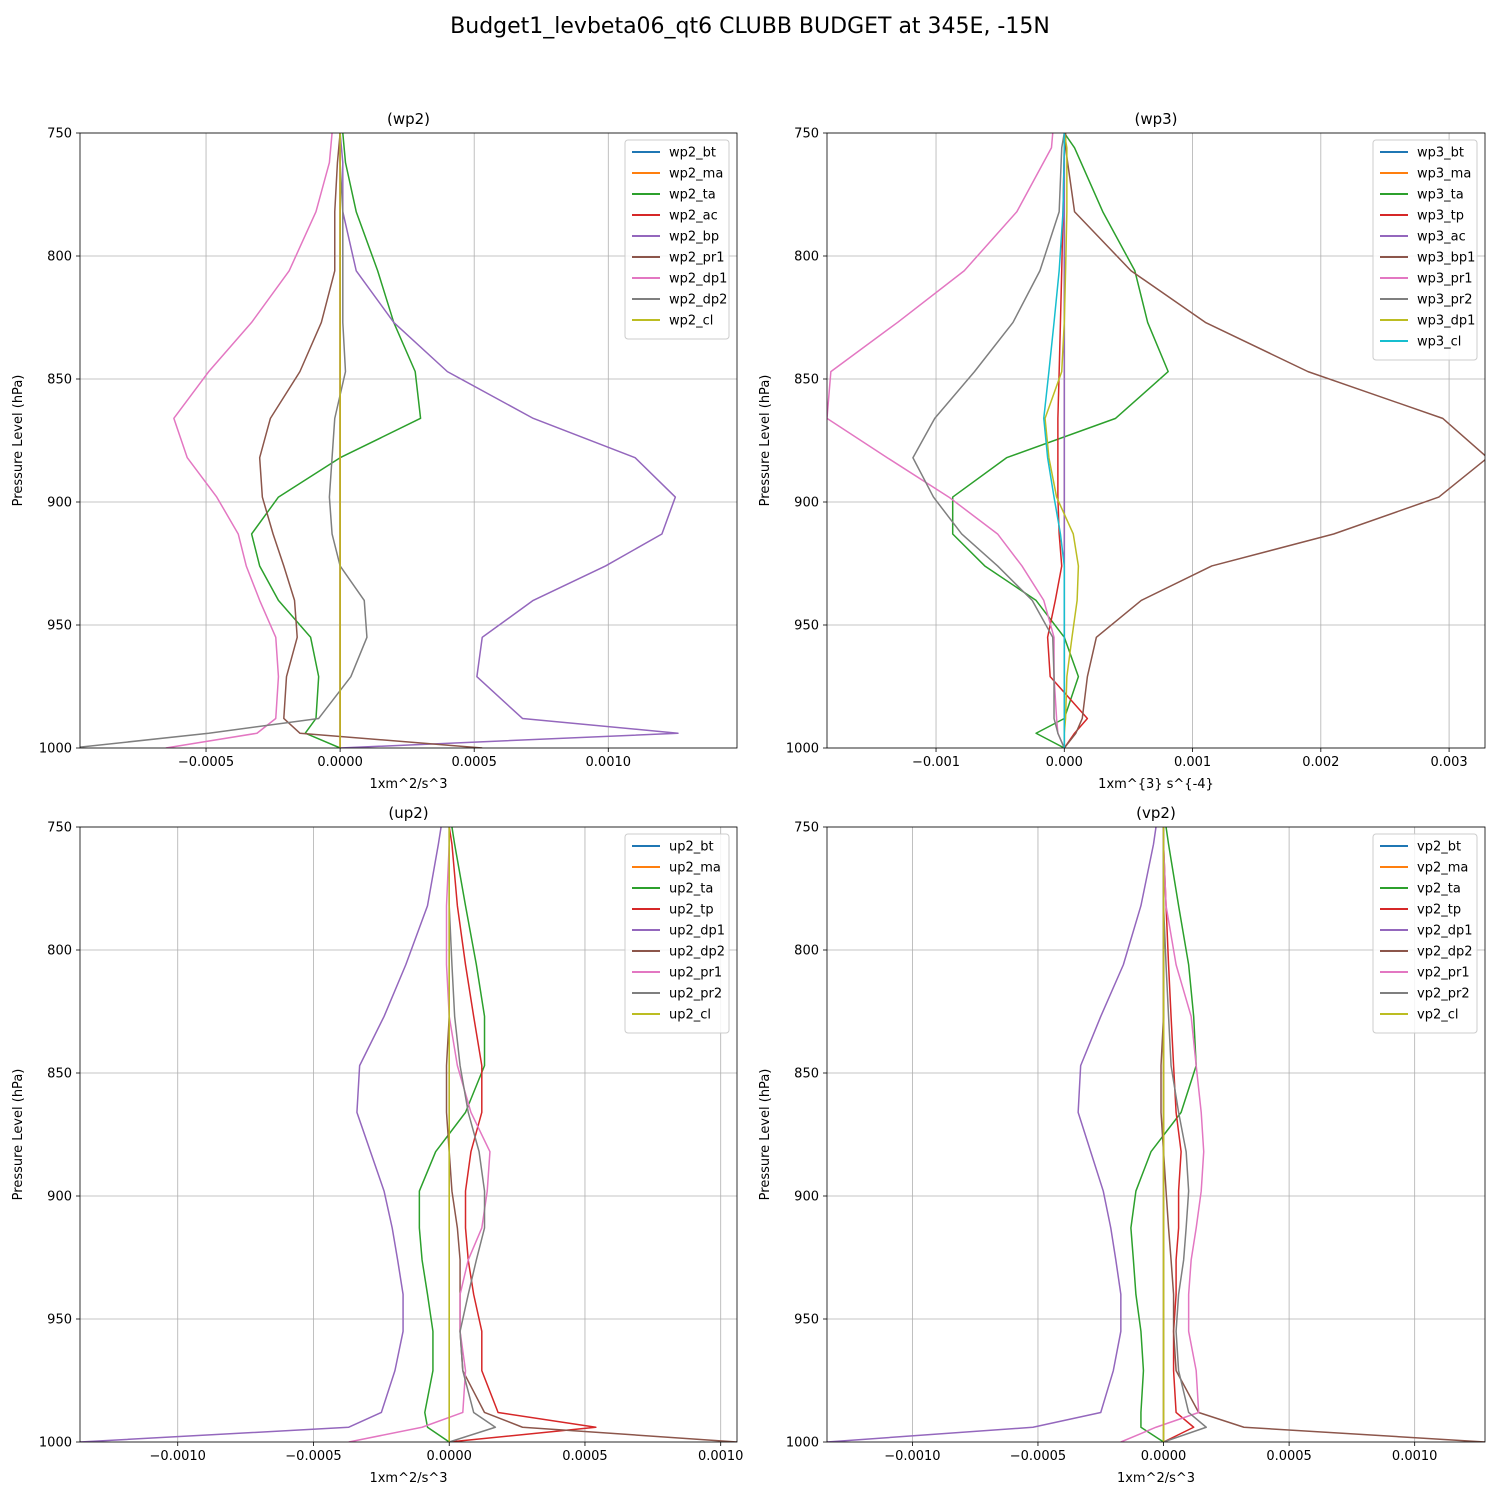 The image size is (1500, 1500). What do you see at coordinates (936, 762) in the screenshot?
I see `x-tick-label: −0.001` at bounding box center [936, 762].